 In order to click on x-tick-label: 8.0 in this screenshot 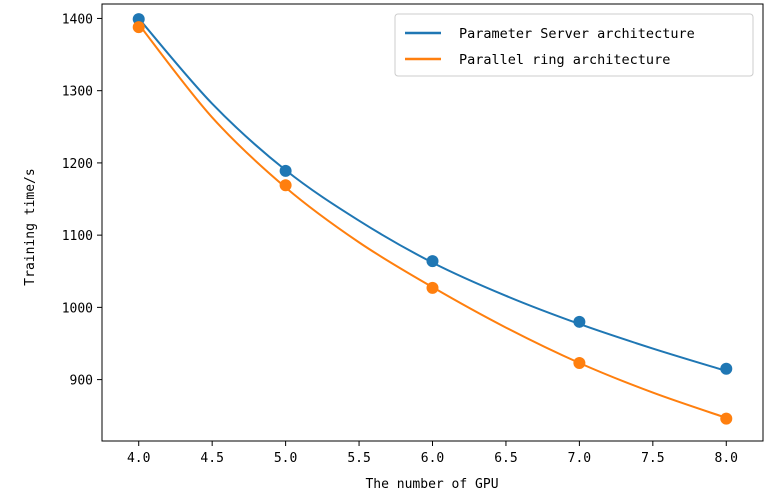, I will do `click(726, 458)`.